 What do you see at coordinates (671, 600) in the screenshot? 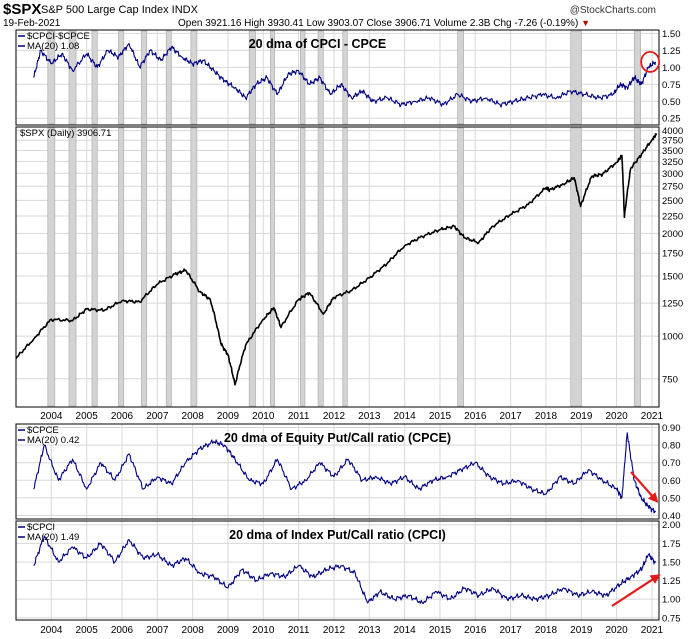
I see `y-tick-label: 1.00` at bounding box center [671, 600].